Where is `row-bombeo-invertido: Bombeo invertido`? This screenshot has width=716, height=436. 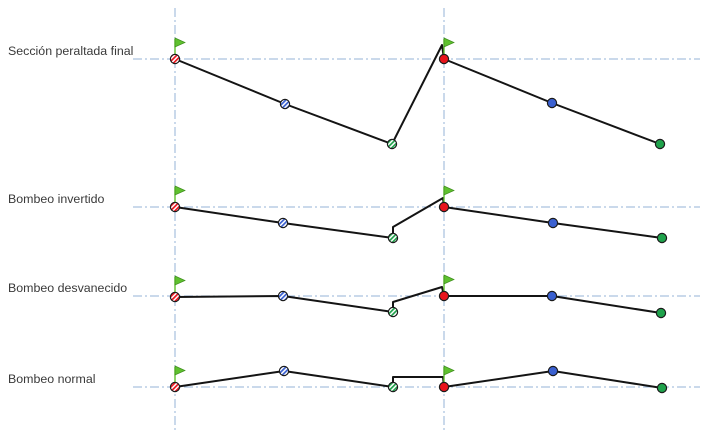
row-bombeo-invertido: Bombeo invertido is located at coordinates (338, 214).